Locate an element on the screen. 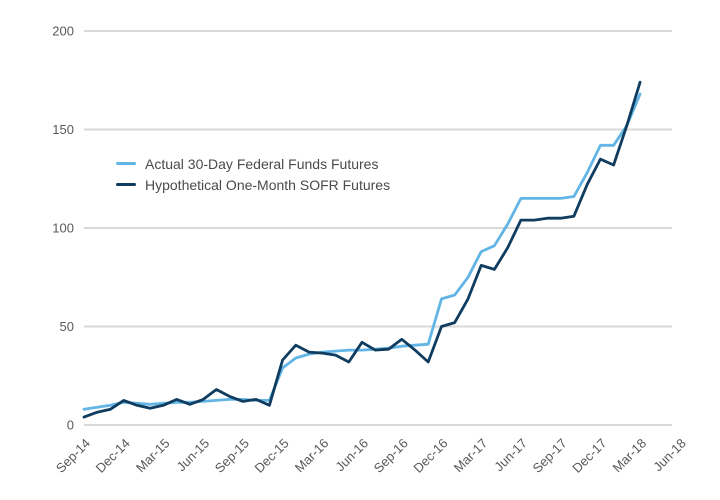  legend-item: Hypothetical One-Month SOFR Futures is located at coordinates (253, 184).